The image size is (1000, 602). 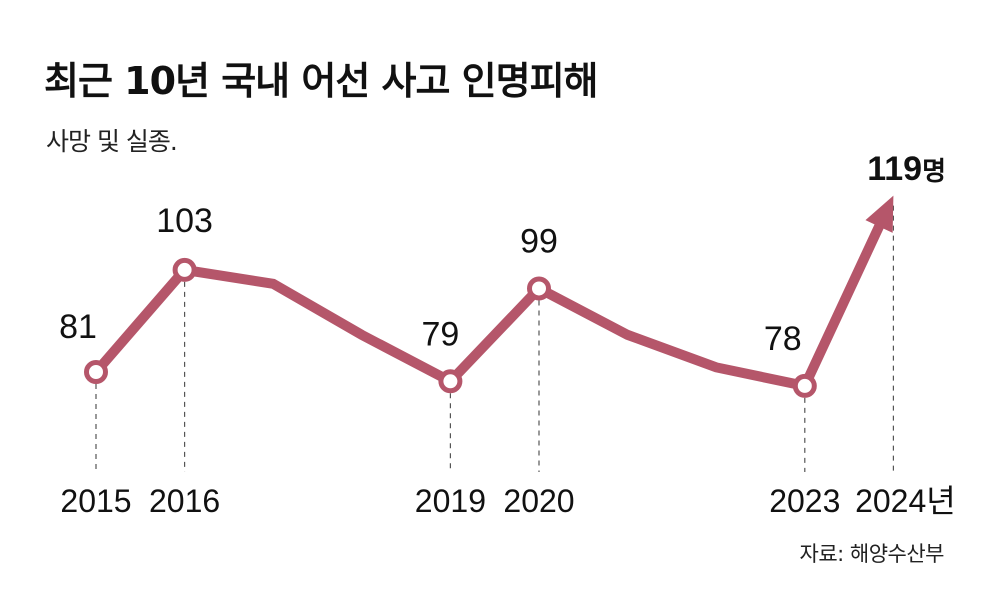 What do you see at coordinates (95, 501) in the screenshot?
I see `x-tick-label-2015: 2015` at bounding box center [95, 501].